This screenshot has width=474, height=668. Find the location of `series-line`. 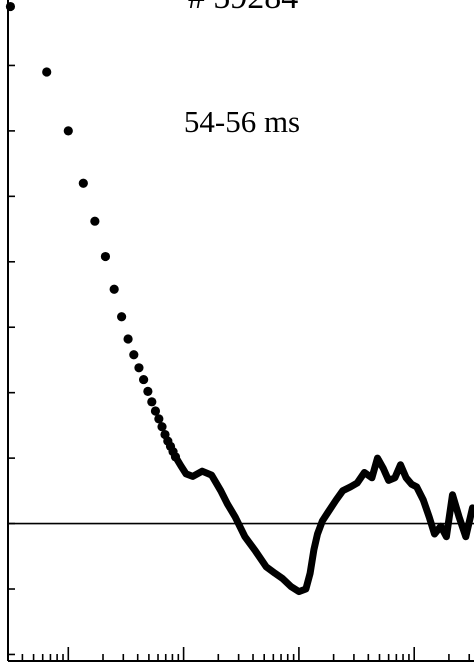

series-line is located at coordinates (323, 524).